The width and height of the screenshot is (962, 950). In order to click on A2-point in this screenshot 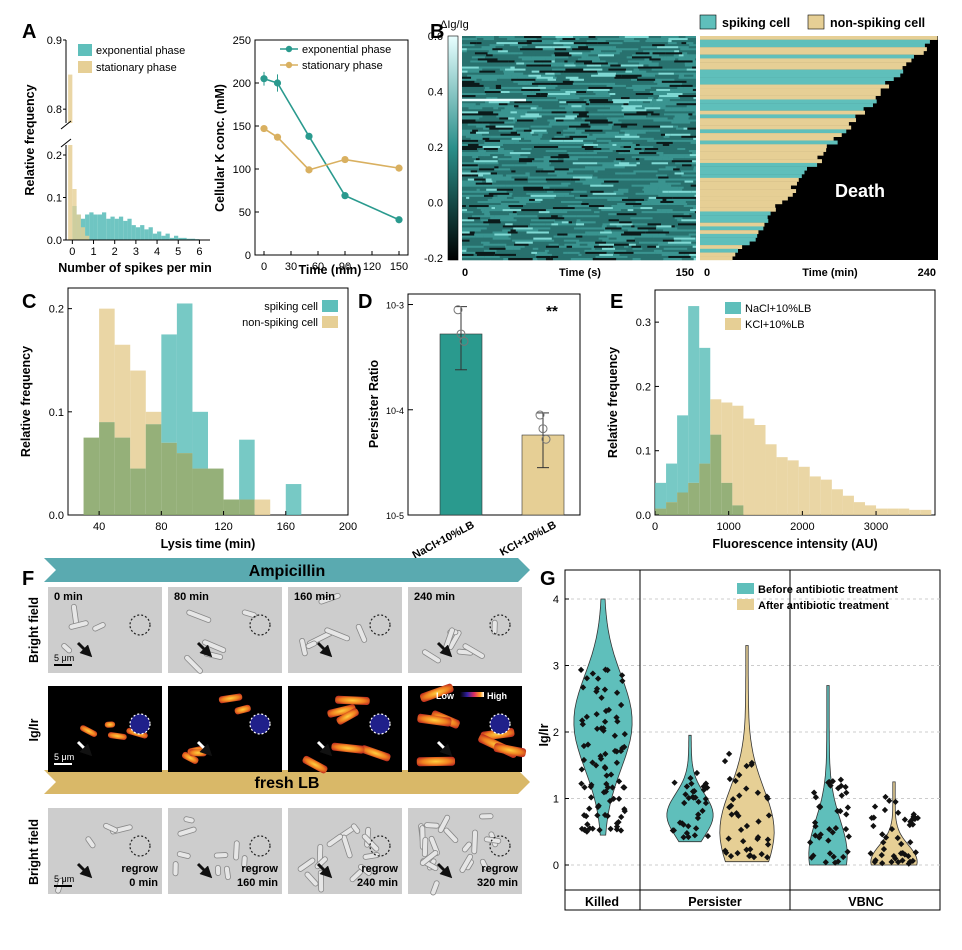, I will do `click(264, 128)`.